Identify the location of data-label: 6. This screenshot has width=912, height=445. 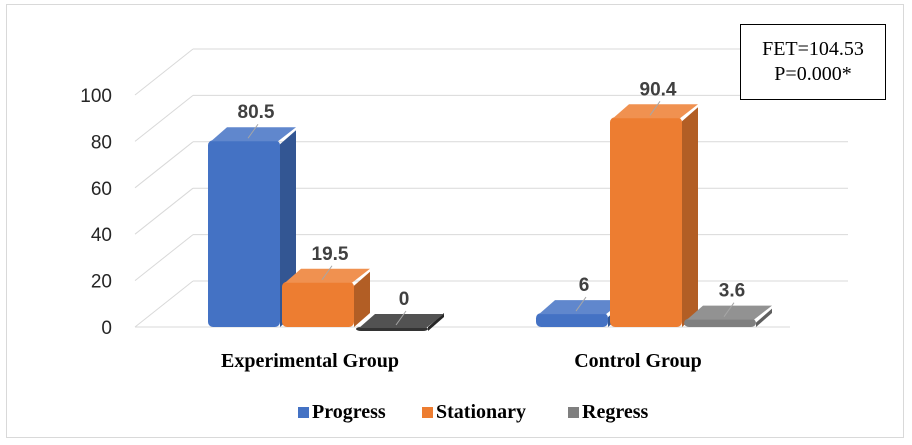
(584, 285).